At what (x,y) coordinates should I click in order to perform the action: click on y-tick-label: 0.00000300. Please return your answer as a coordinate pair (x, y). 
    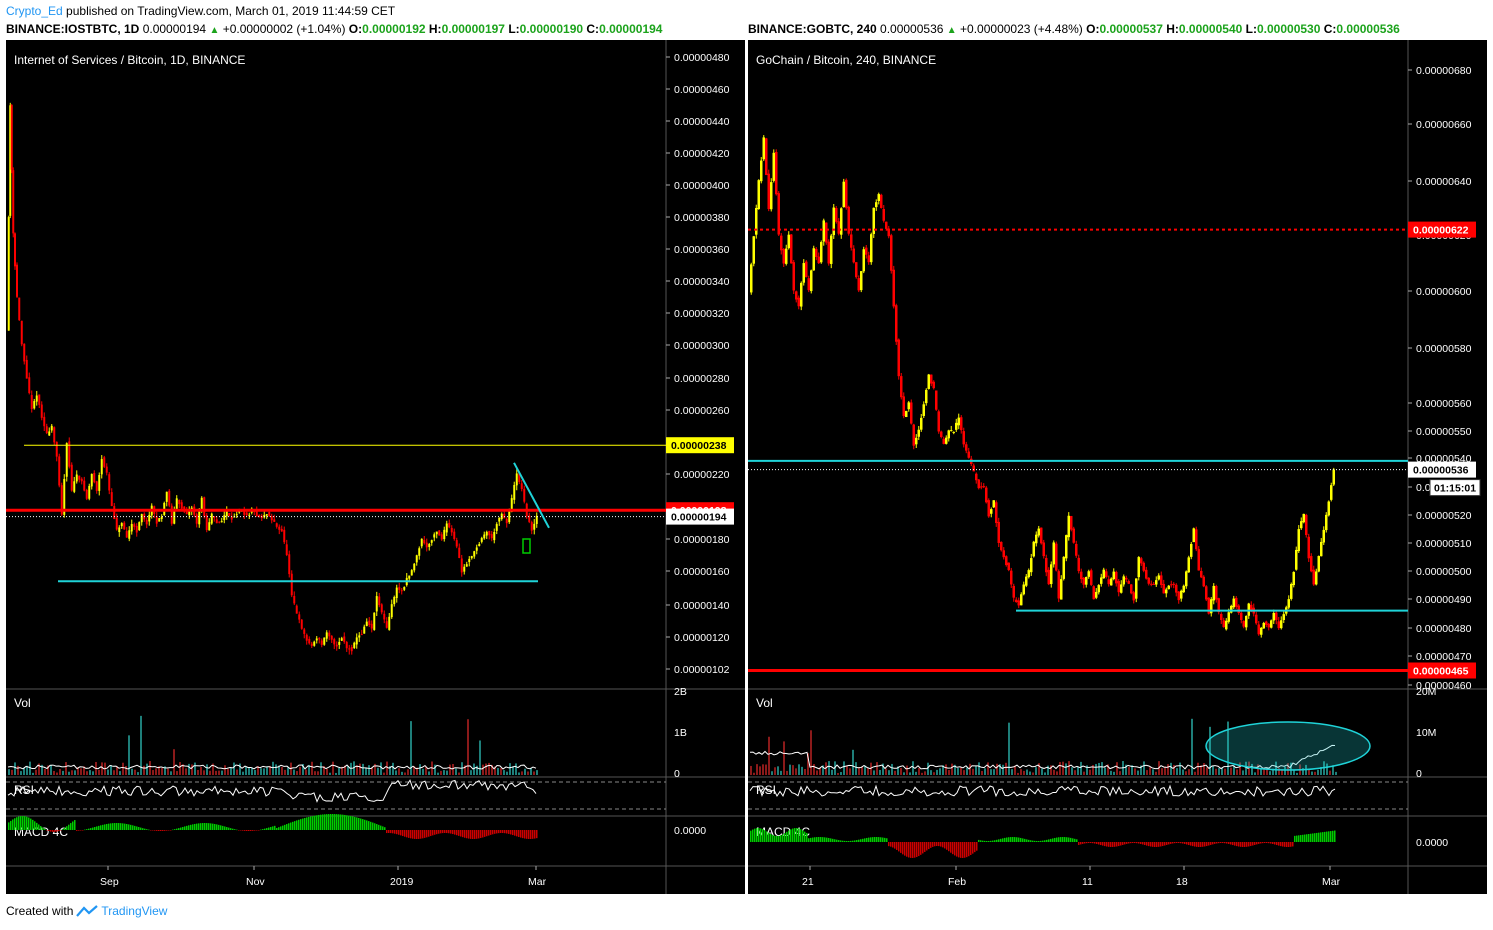
    Looking at the image, I should click on (702, 346).